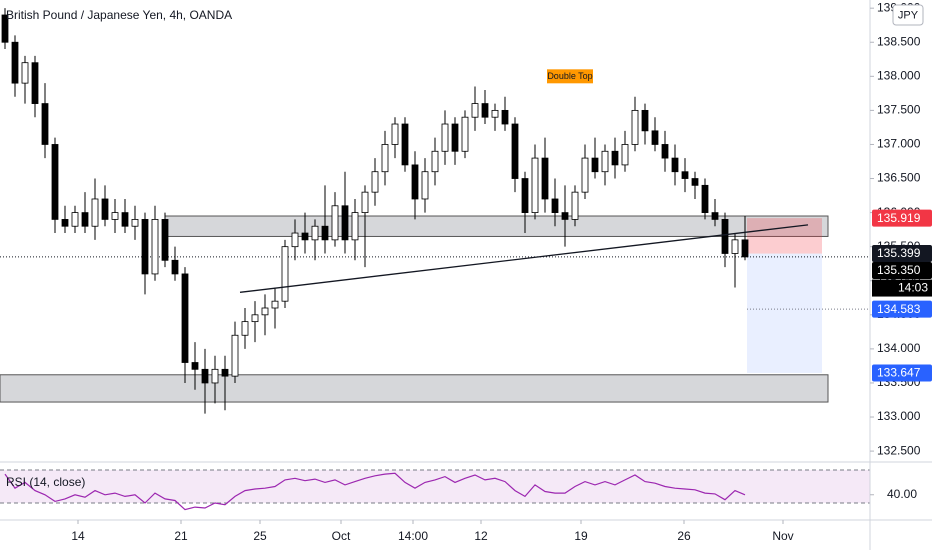  Describe the element at coordinates (78, 536) in the screenshot. I see `x-tick-label: 14` at that location.